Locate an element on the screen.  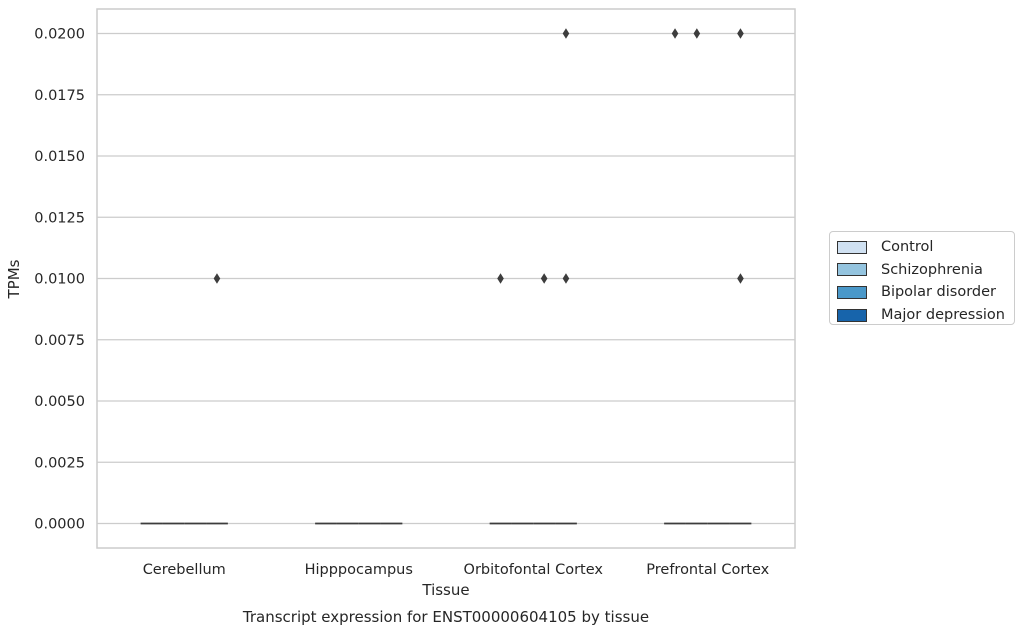
legend-label: Control is located at coordinates (907, 247).